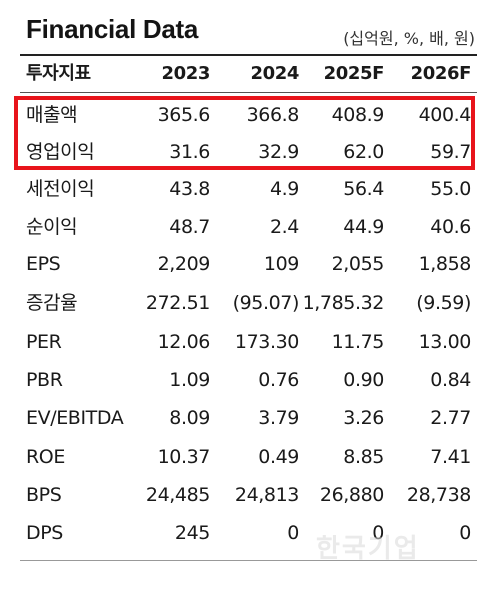 The height and width of the screenshot is (589, 491). I want to click on header-cell-2023: 2023, so click(186, 73).